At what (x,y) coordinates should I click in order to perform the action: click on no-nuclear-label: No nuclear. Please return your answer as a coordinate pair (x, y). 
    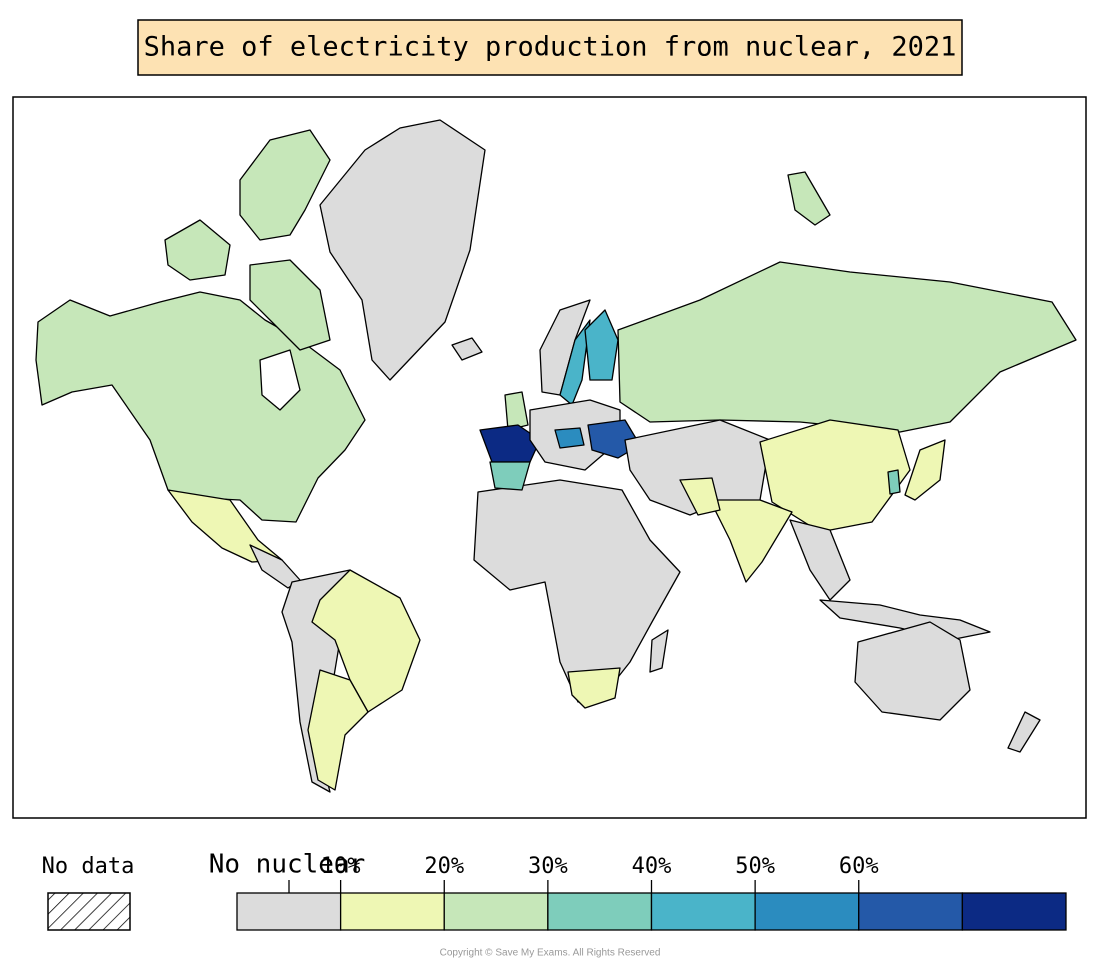
    Looking at the image, I should click on (287, 865).